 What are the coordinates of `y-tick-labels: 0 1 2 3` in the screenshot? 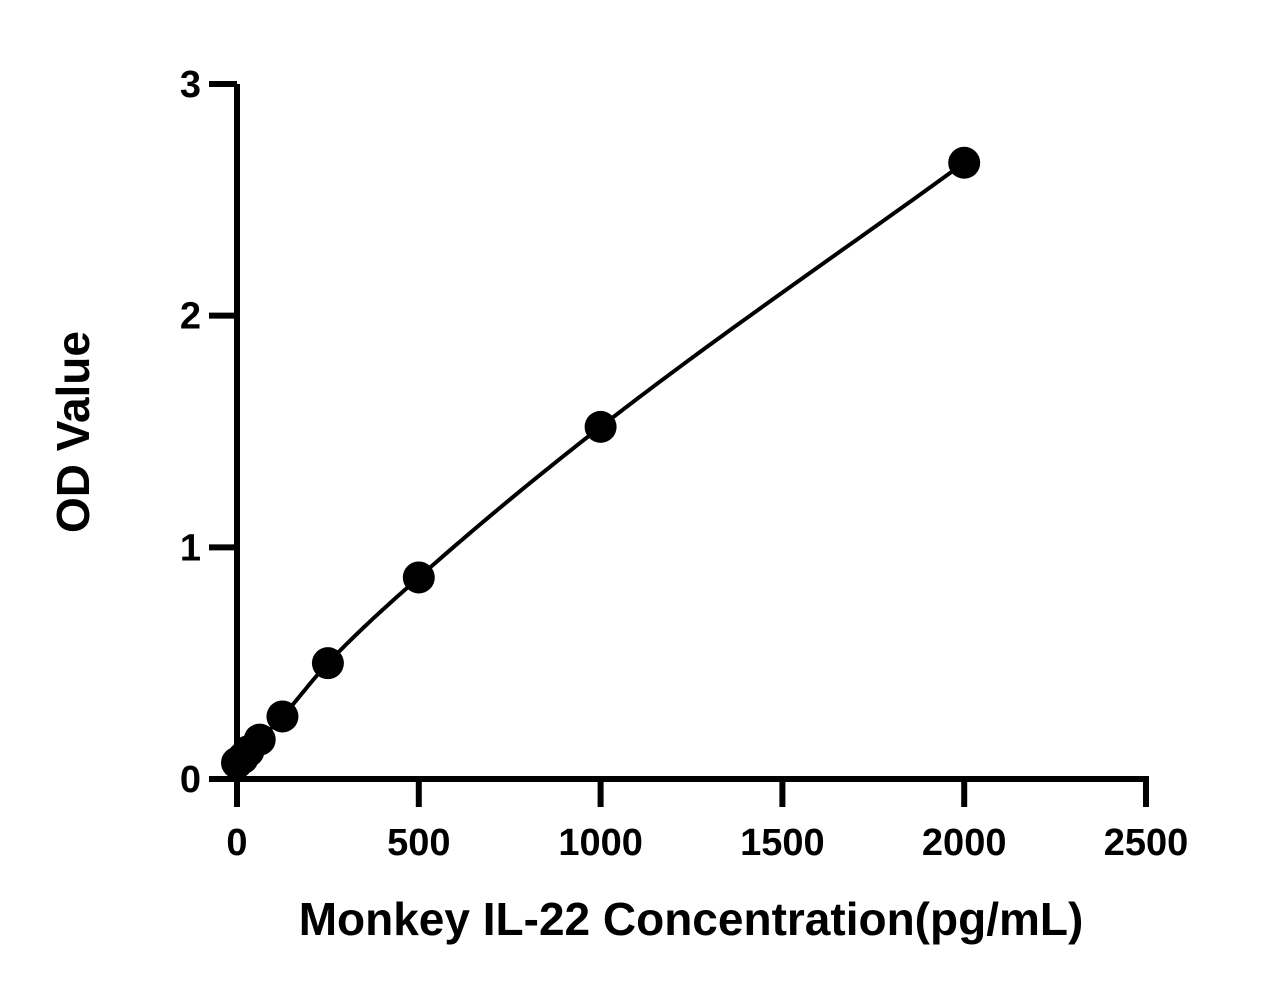 It's located at (190, 432).